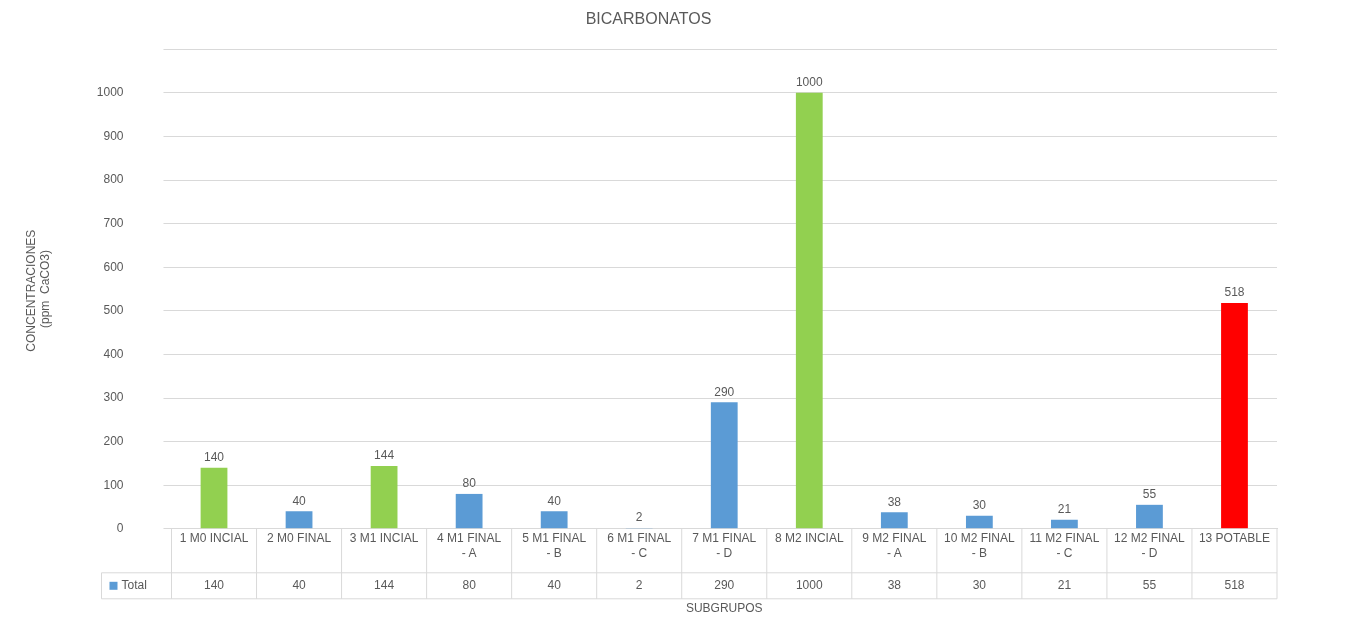  I want to click on data-label: 38, so click(894, 585).